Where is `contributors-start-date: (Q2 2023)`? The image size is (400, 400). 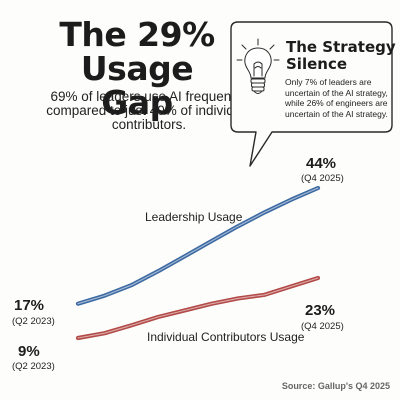
contributors-start-date: (Q2 2023) is located at coordinates (33, 366).